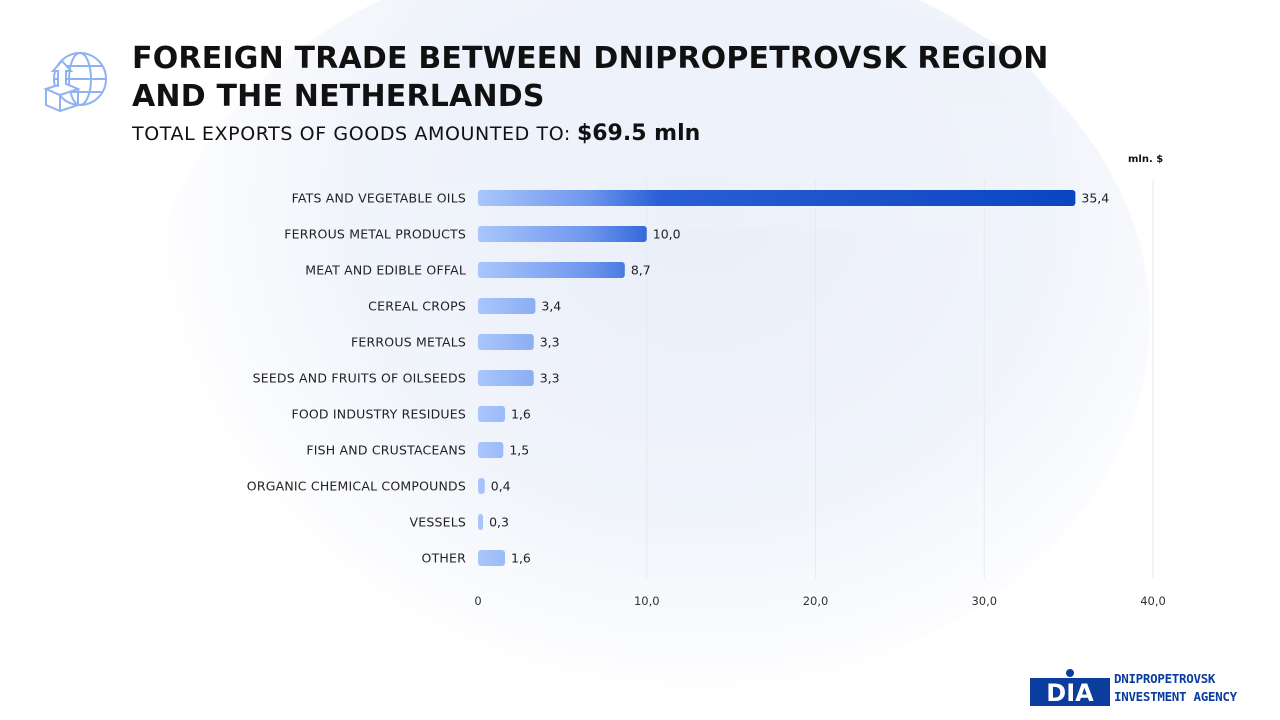  Describe the element at coordinates (638, 133) in the screenshot. I see `total-exports-value: $69.5 mln` at that location.